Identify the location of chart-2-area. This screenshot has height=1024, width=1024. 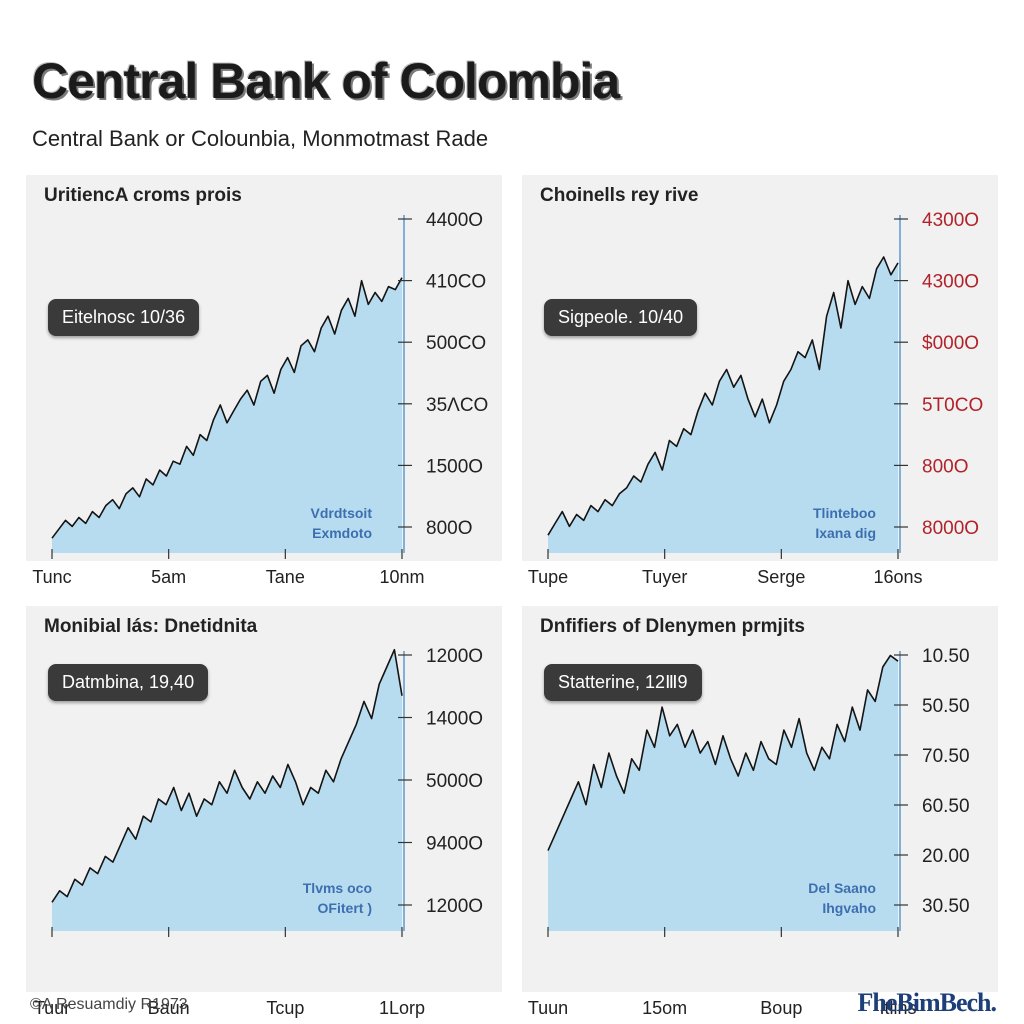
(723, 405).